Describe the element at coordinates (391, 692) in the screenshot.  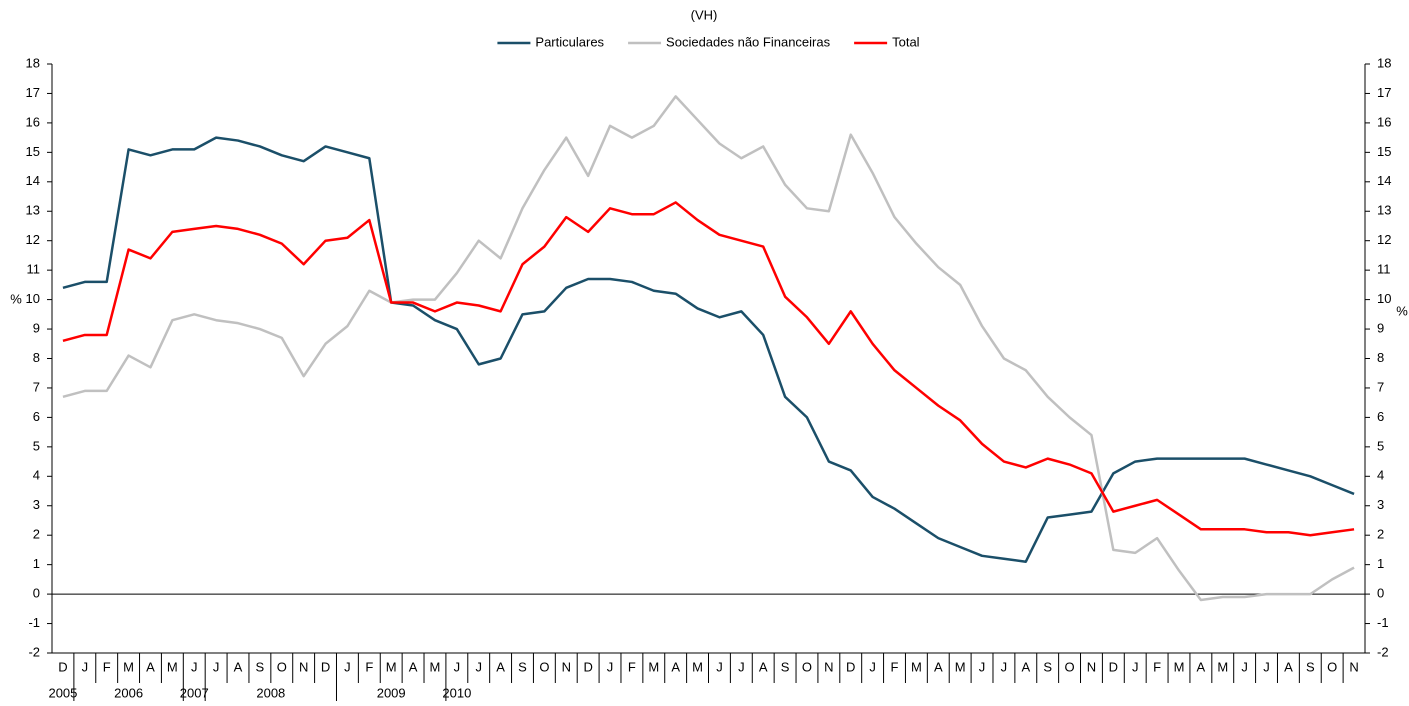
I see `year-label: 2009` at that location.